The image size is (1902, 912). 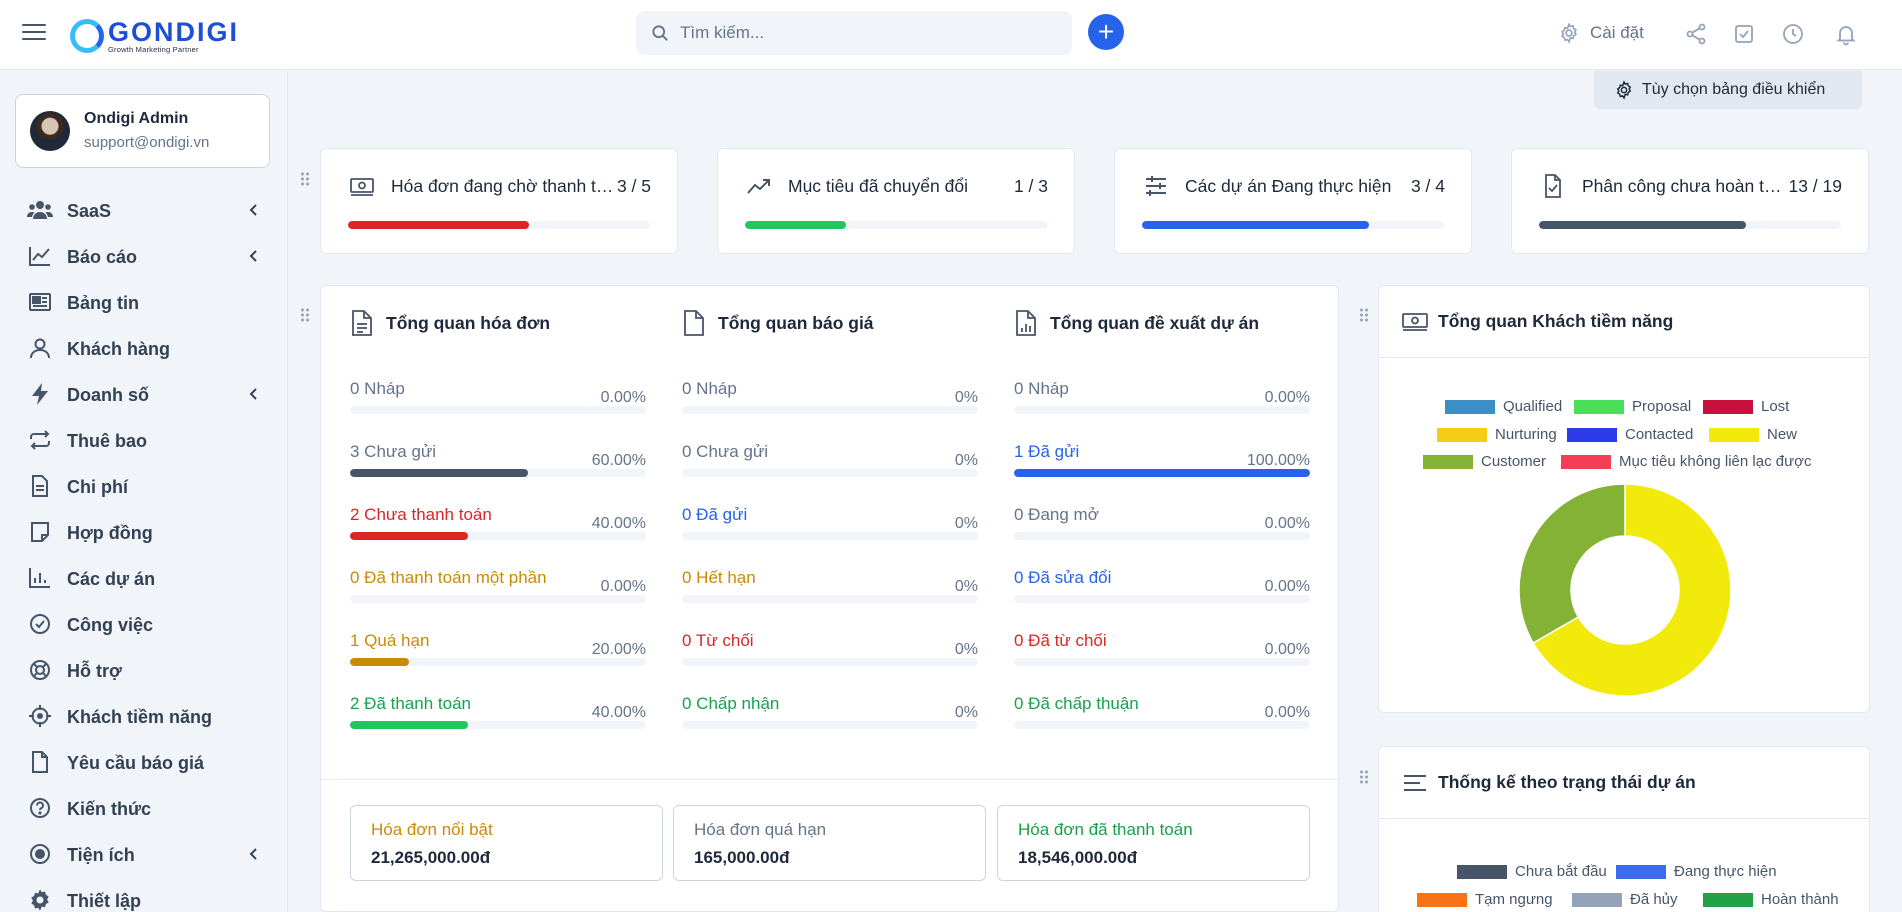 What do you see at coordinates (896, 201) in the screenshot?
I see `stat-card-goals-converted: Mục tiêu đã chuyển đổi 1 / 3` at bounding box center [896, 201].